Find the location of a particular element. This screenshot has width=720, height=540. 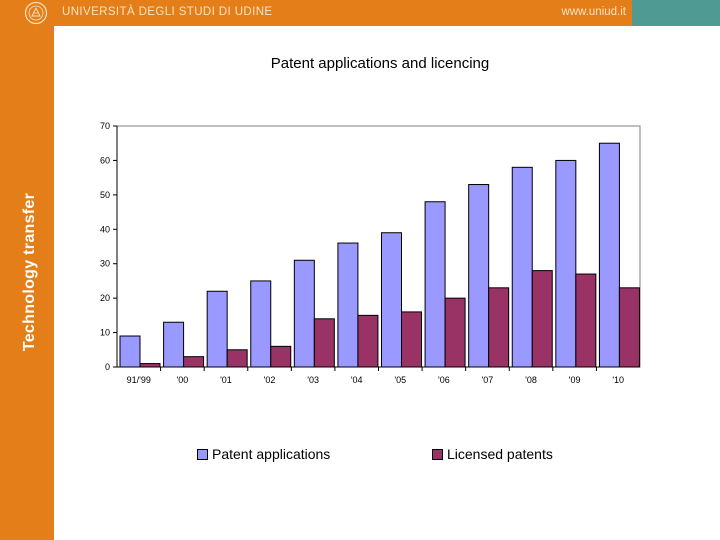

legend-item-patent-applications: Patent applications is located at coordinates (263, 454).